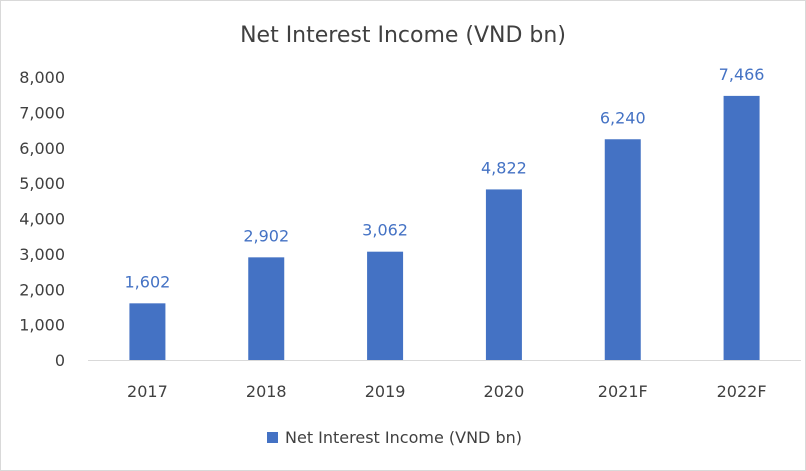  What do you see at coordinates (42, 183) in the screenshot?
I see `y-tick-label: 5,000` at bounding box center [42, 183].